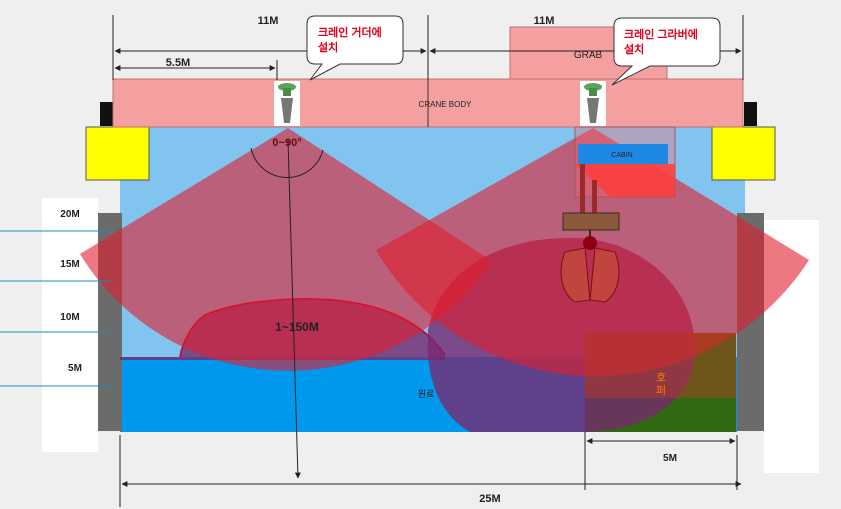  What do you see at coordinates (446, 104) in the screenshot?
I see `crane-body-label: CRANE BODY` at bounding box center [446, 104].